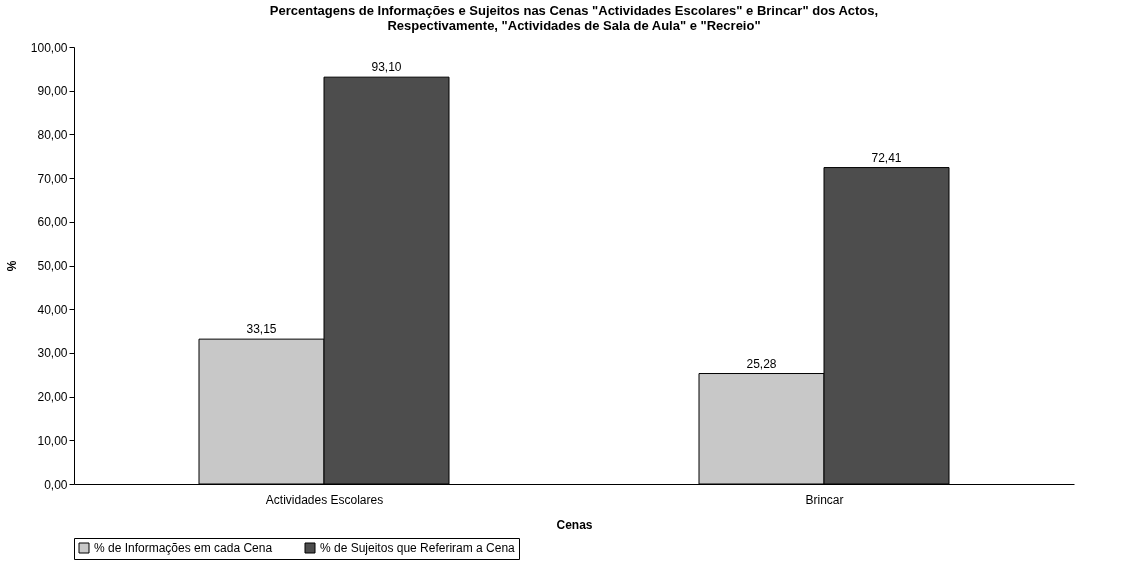 The width and height of the screenshot is (1138, 574). Describe the element at coordinates (574, 18) in the screenshot. I see `chart-title: Percentagens de Informações e Sujeitos nas Cenas "Actividades Escolares" e Brincar" dos Actos, Respectivamente, "Actividades de Sala de Aula" e "Recreio"` at that location.